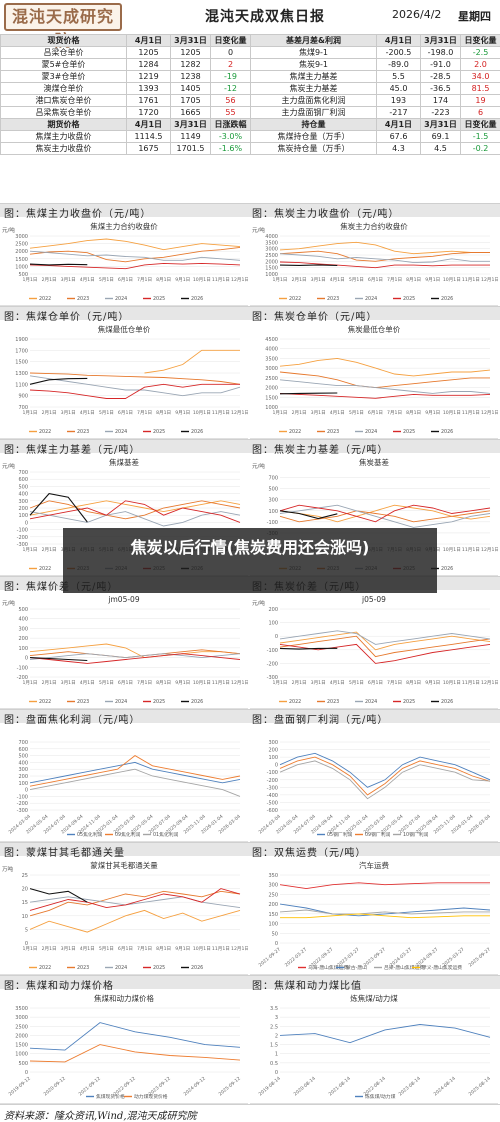 This screenshot has width=500, height=1122. Describe the element at coordinates (313, 88) in the screenshot. I see `table-cell: 焦炭主力基差` at that location.